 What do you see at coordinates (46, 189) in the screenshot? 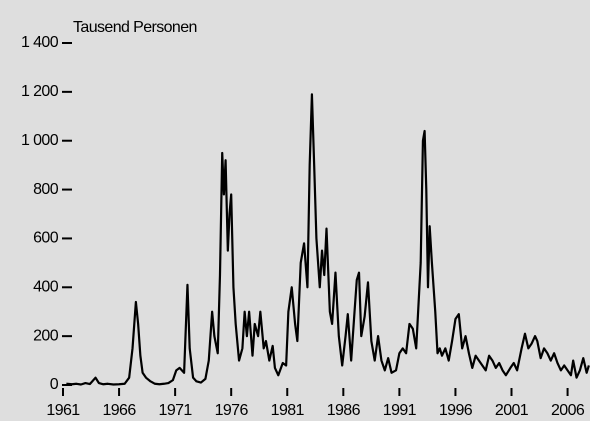
I see `y-tick-label: 800` at bounding box center [46, 189].